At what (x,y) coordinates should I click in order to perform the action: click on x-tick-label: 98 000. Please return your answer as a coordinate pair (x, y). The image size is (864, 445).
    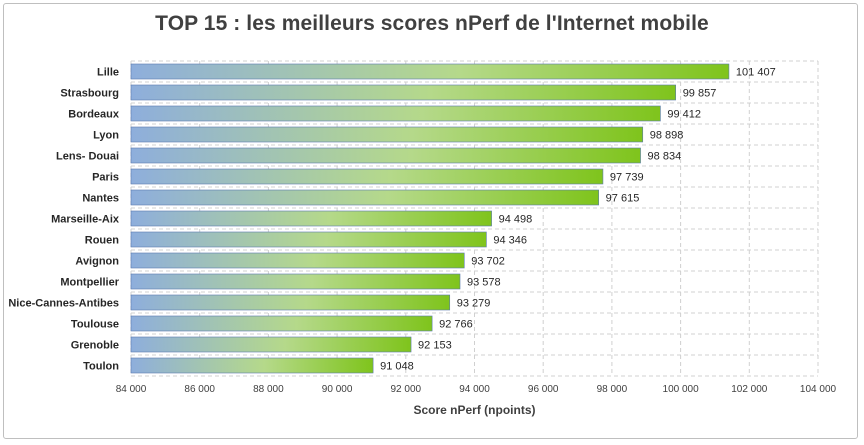
    Looking at the image, I should click on (612, 389).